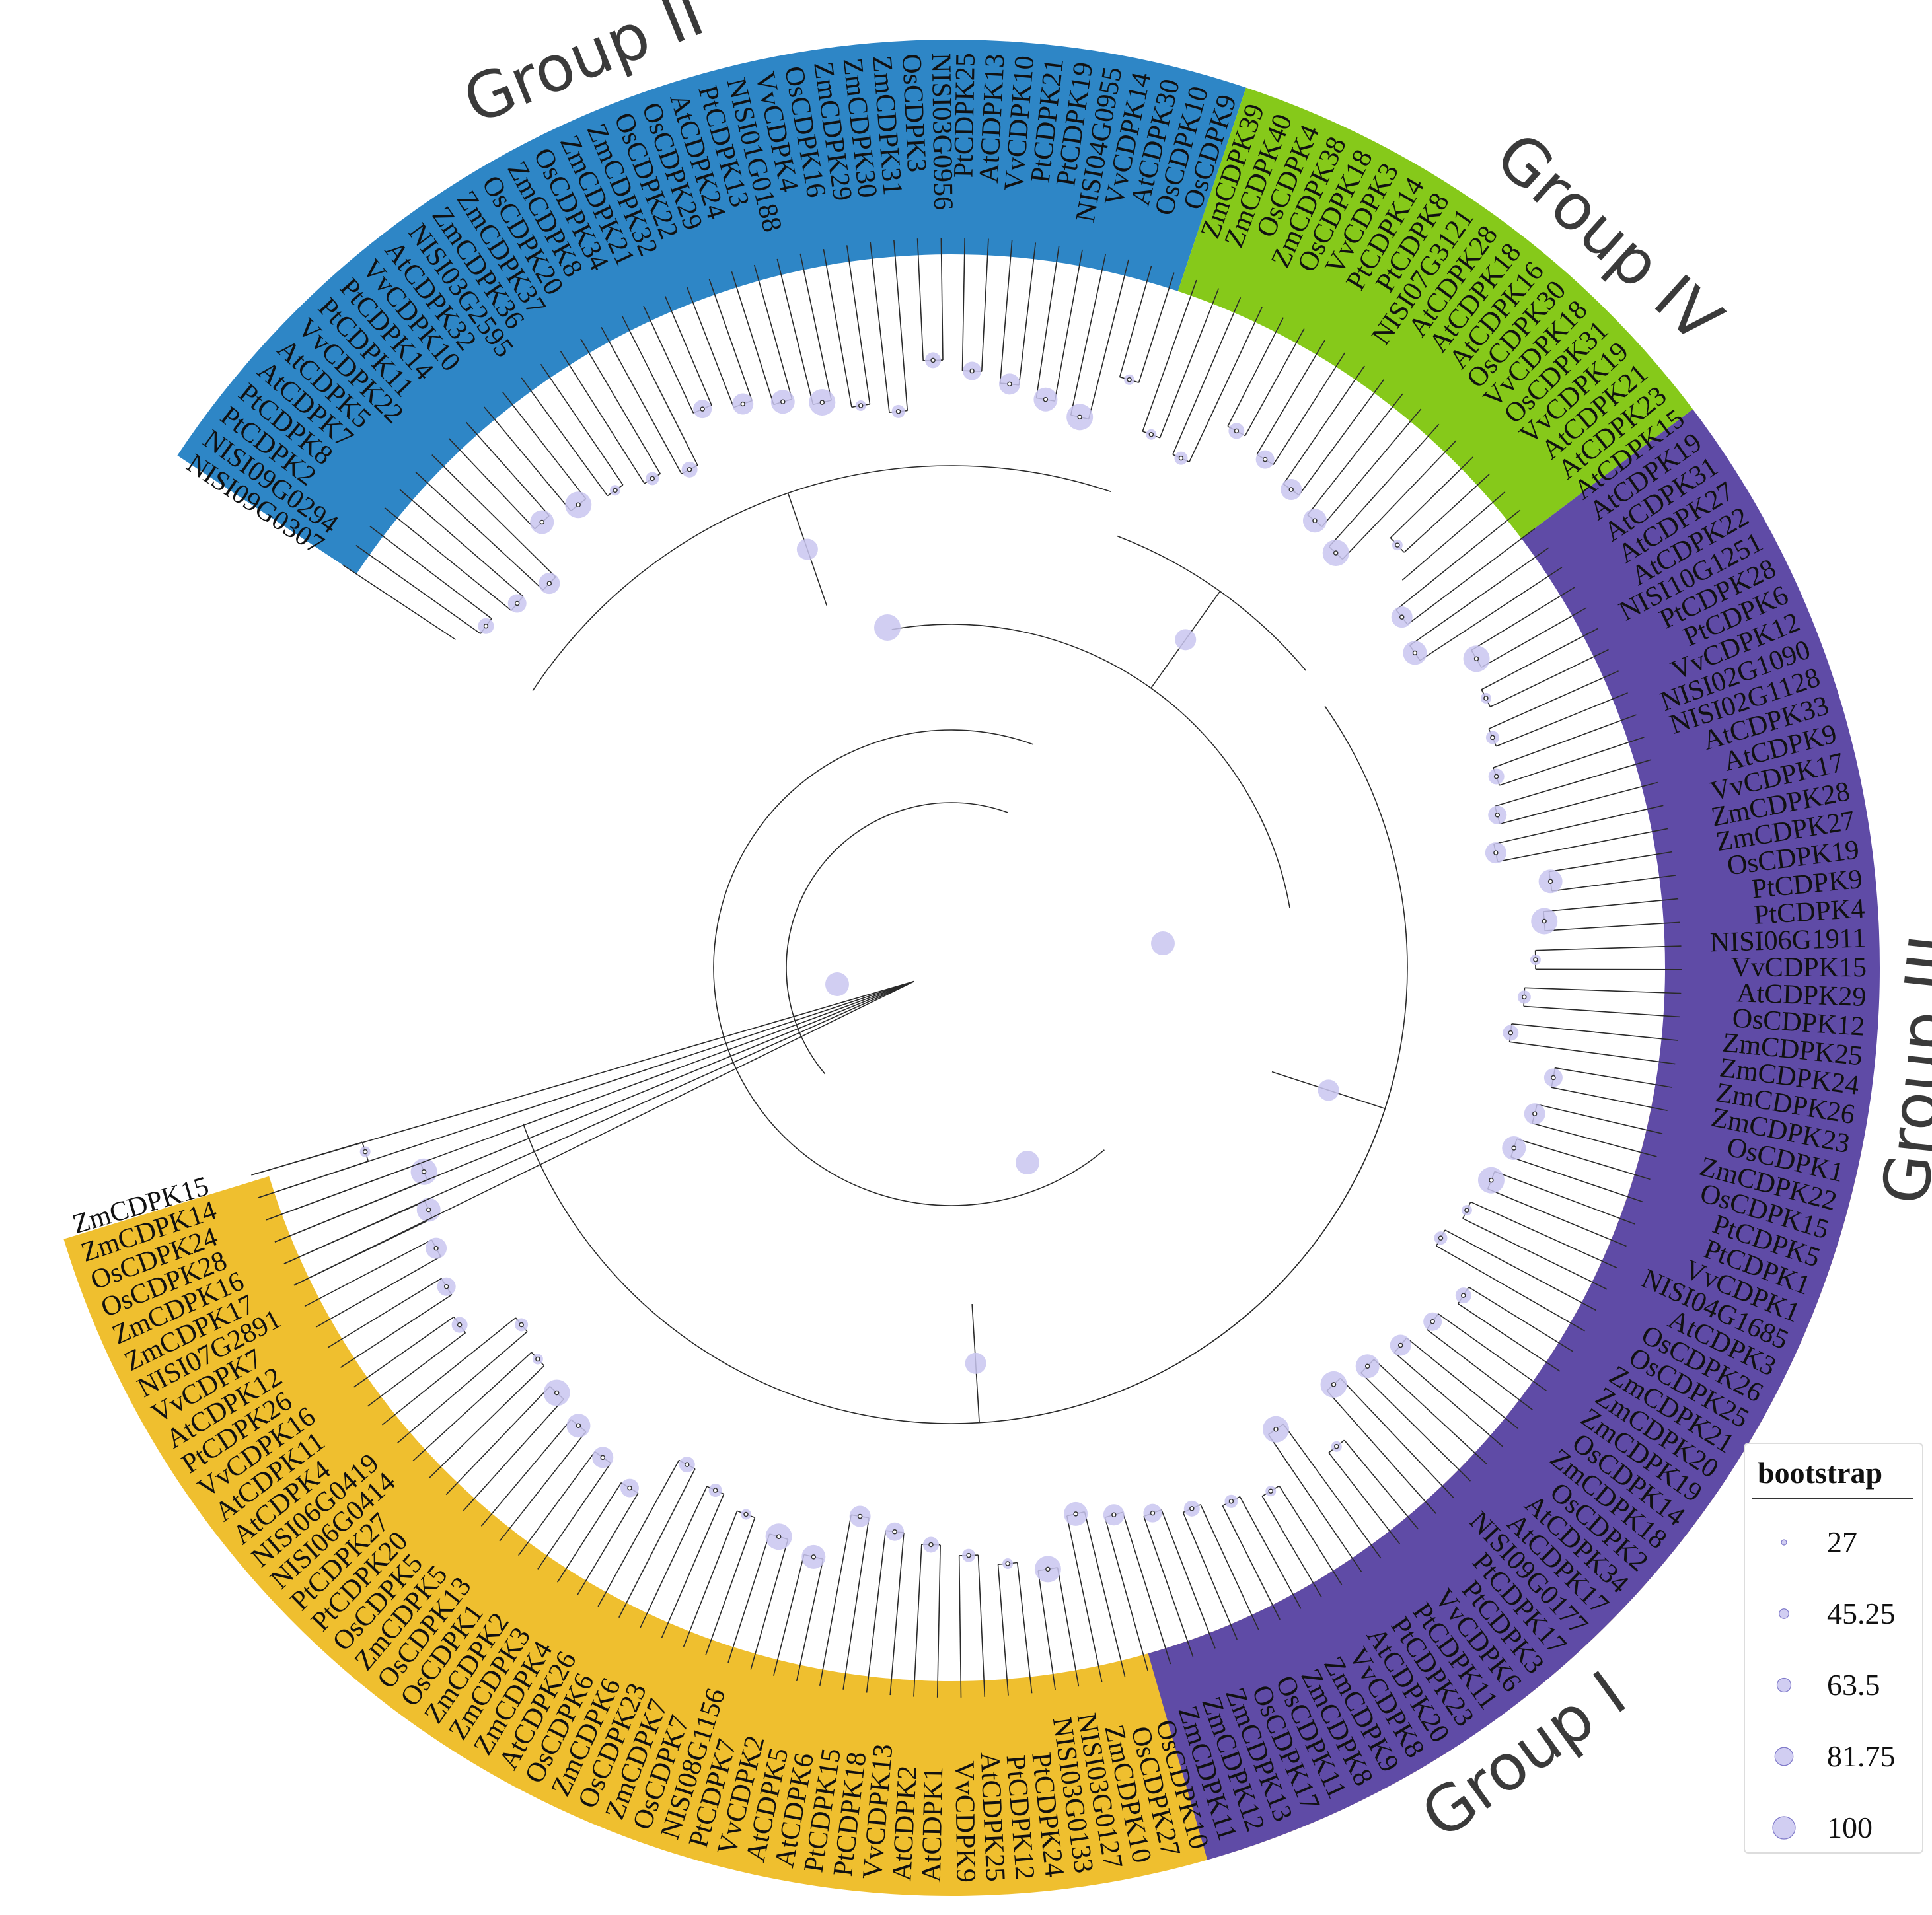  Describe the element at coordinates (992, 118) in the screenshot. I see `taxon-label: AtCDPK13` at that location.